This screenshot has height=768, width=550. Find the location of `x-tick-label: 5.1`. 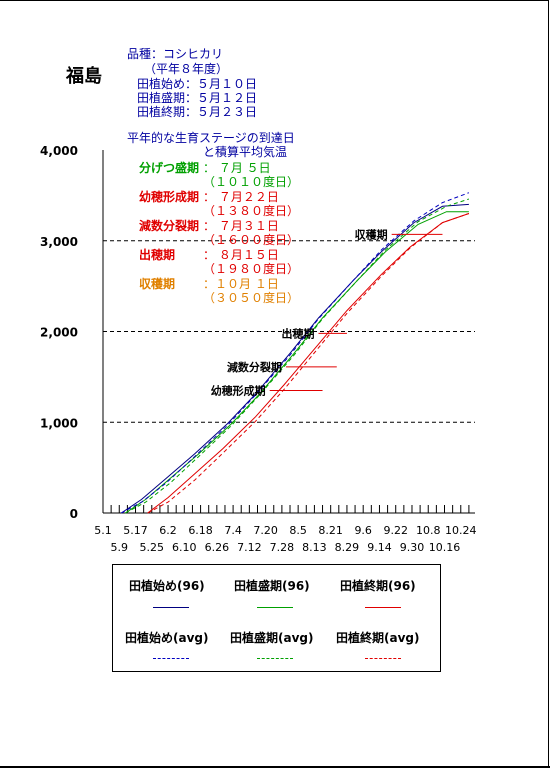

x-tick-label: 5.1 is located at coordinates (103, 530).